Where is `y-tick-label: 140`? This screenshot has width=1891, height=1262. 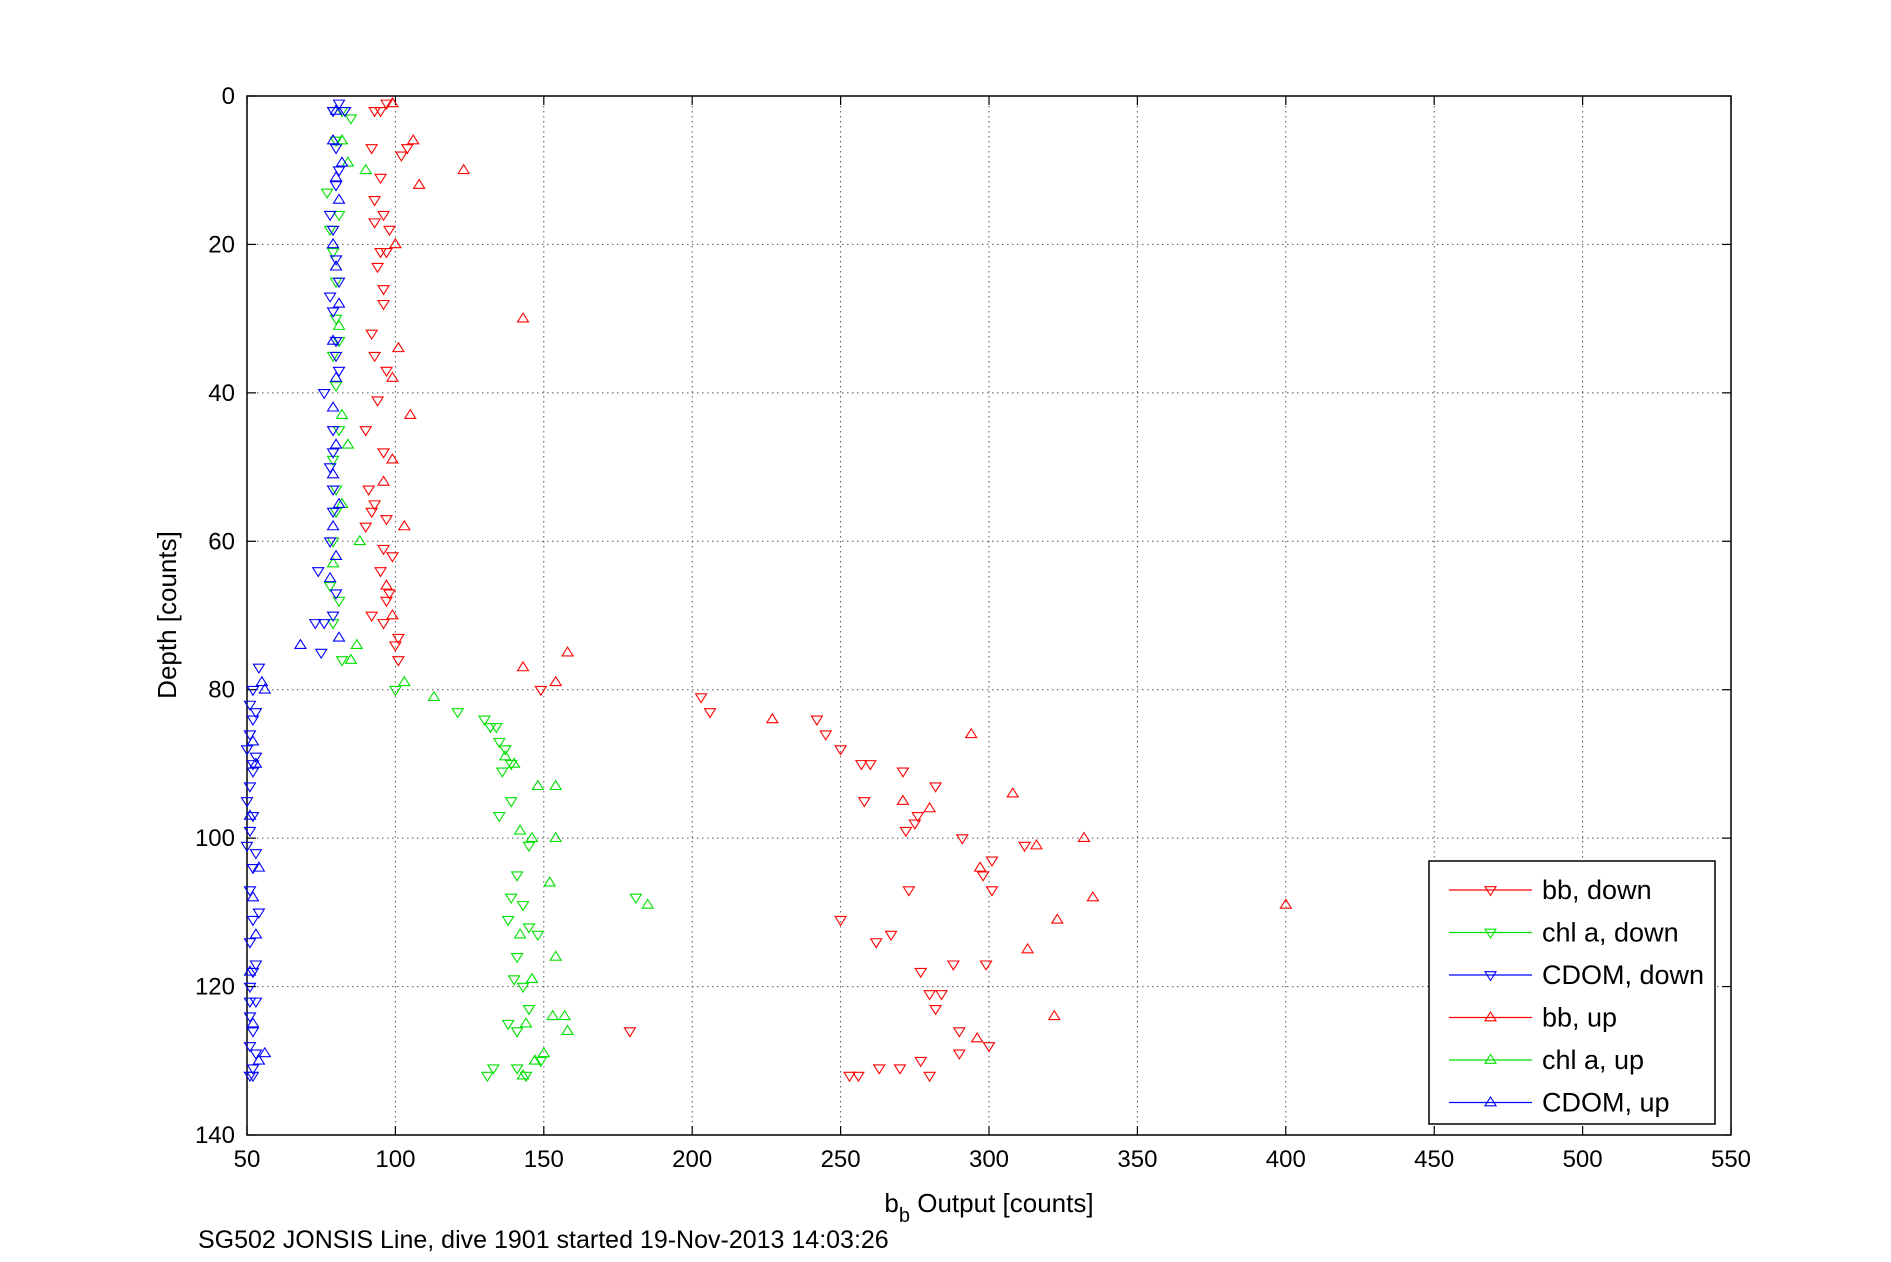
y-tick-label: 140 is located at coordinates (215, 1135).